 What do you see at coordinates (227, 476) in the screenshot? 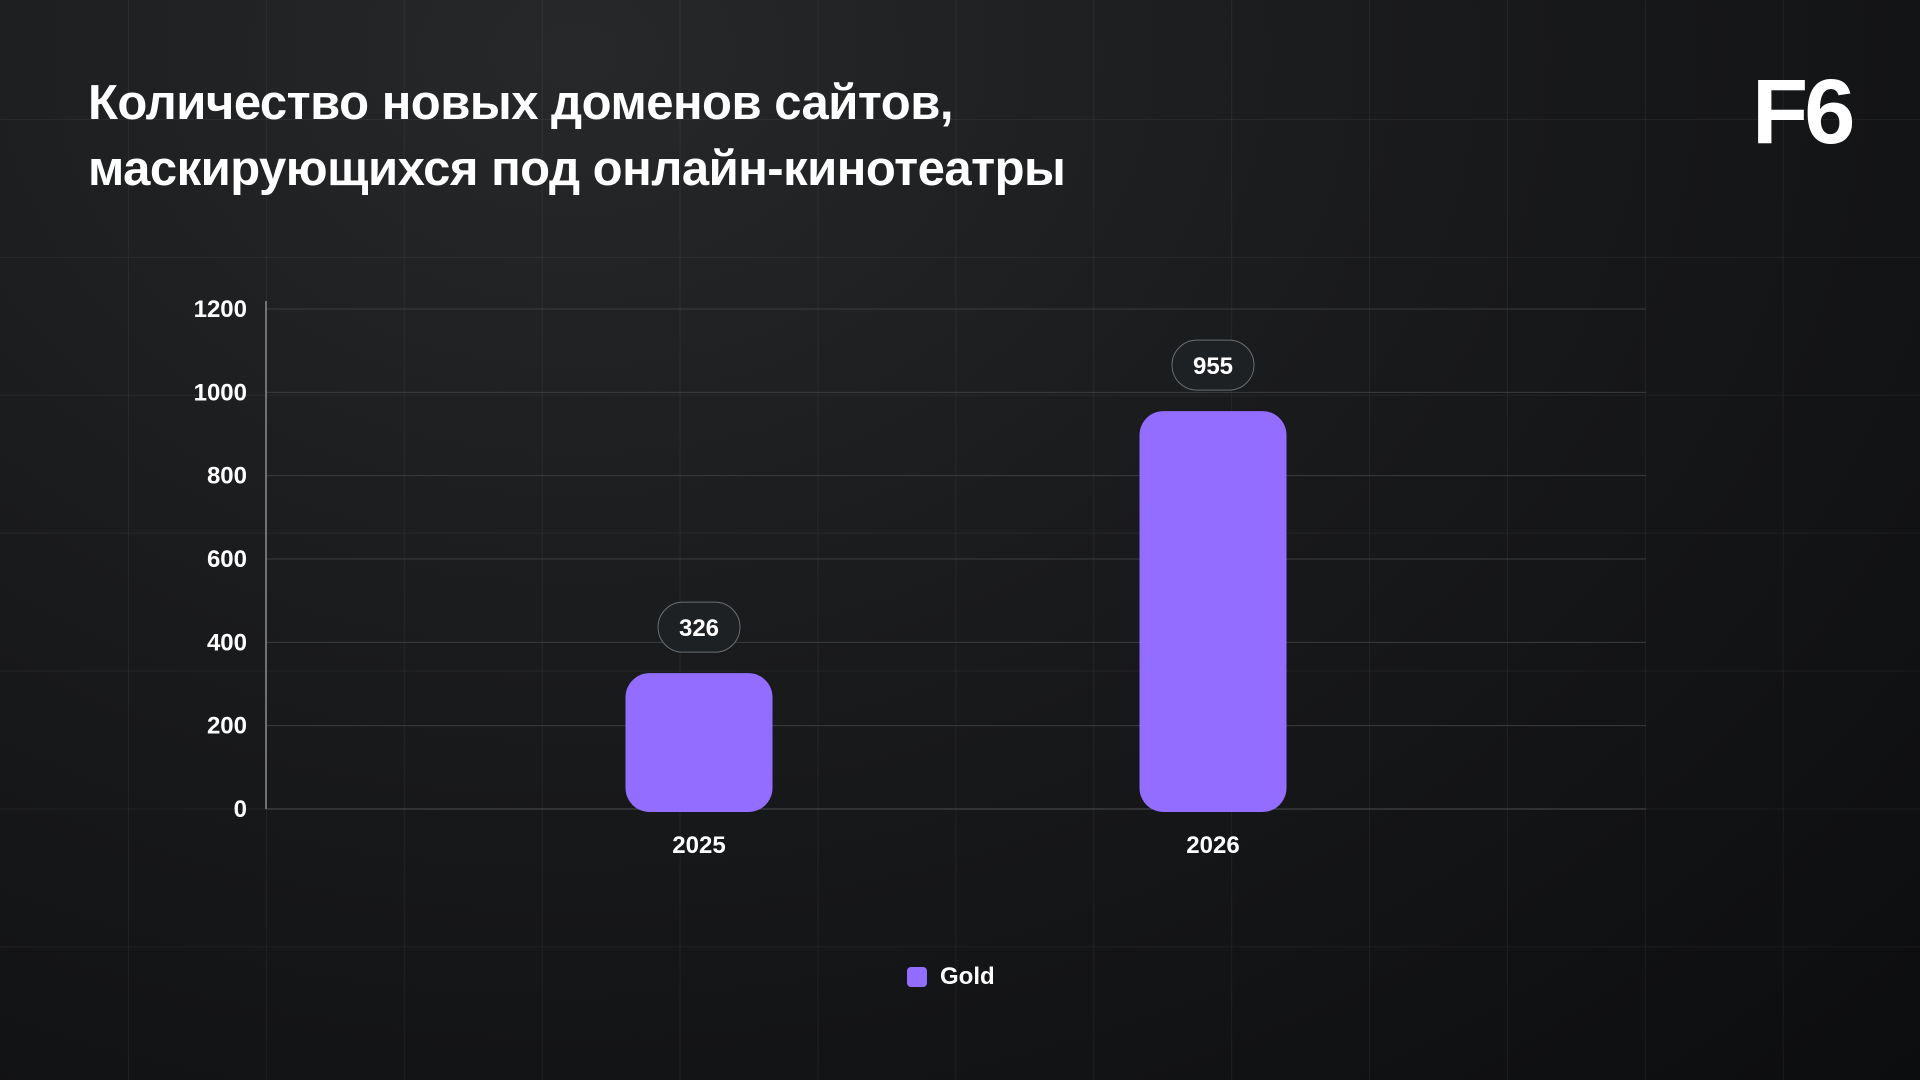
I see `y-tick-label: 800` at bounding box center [227, 476].